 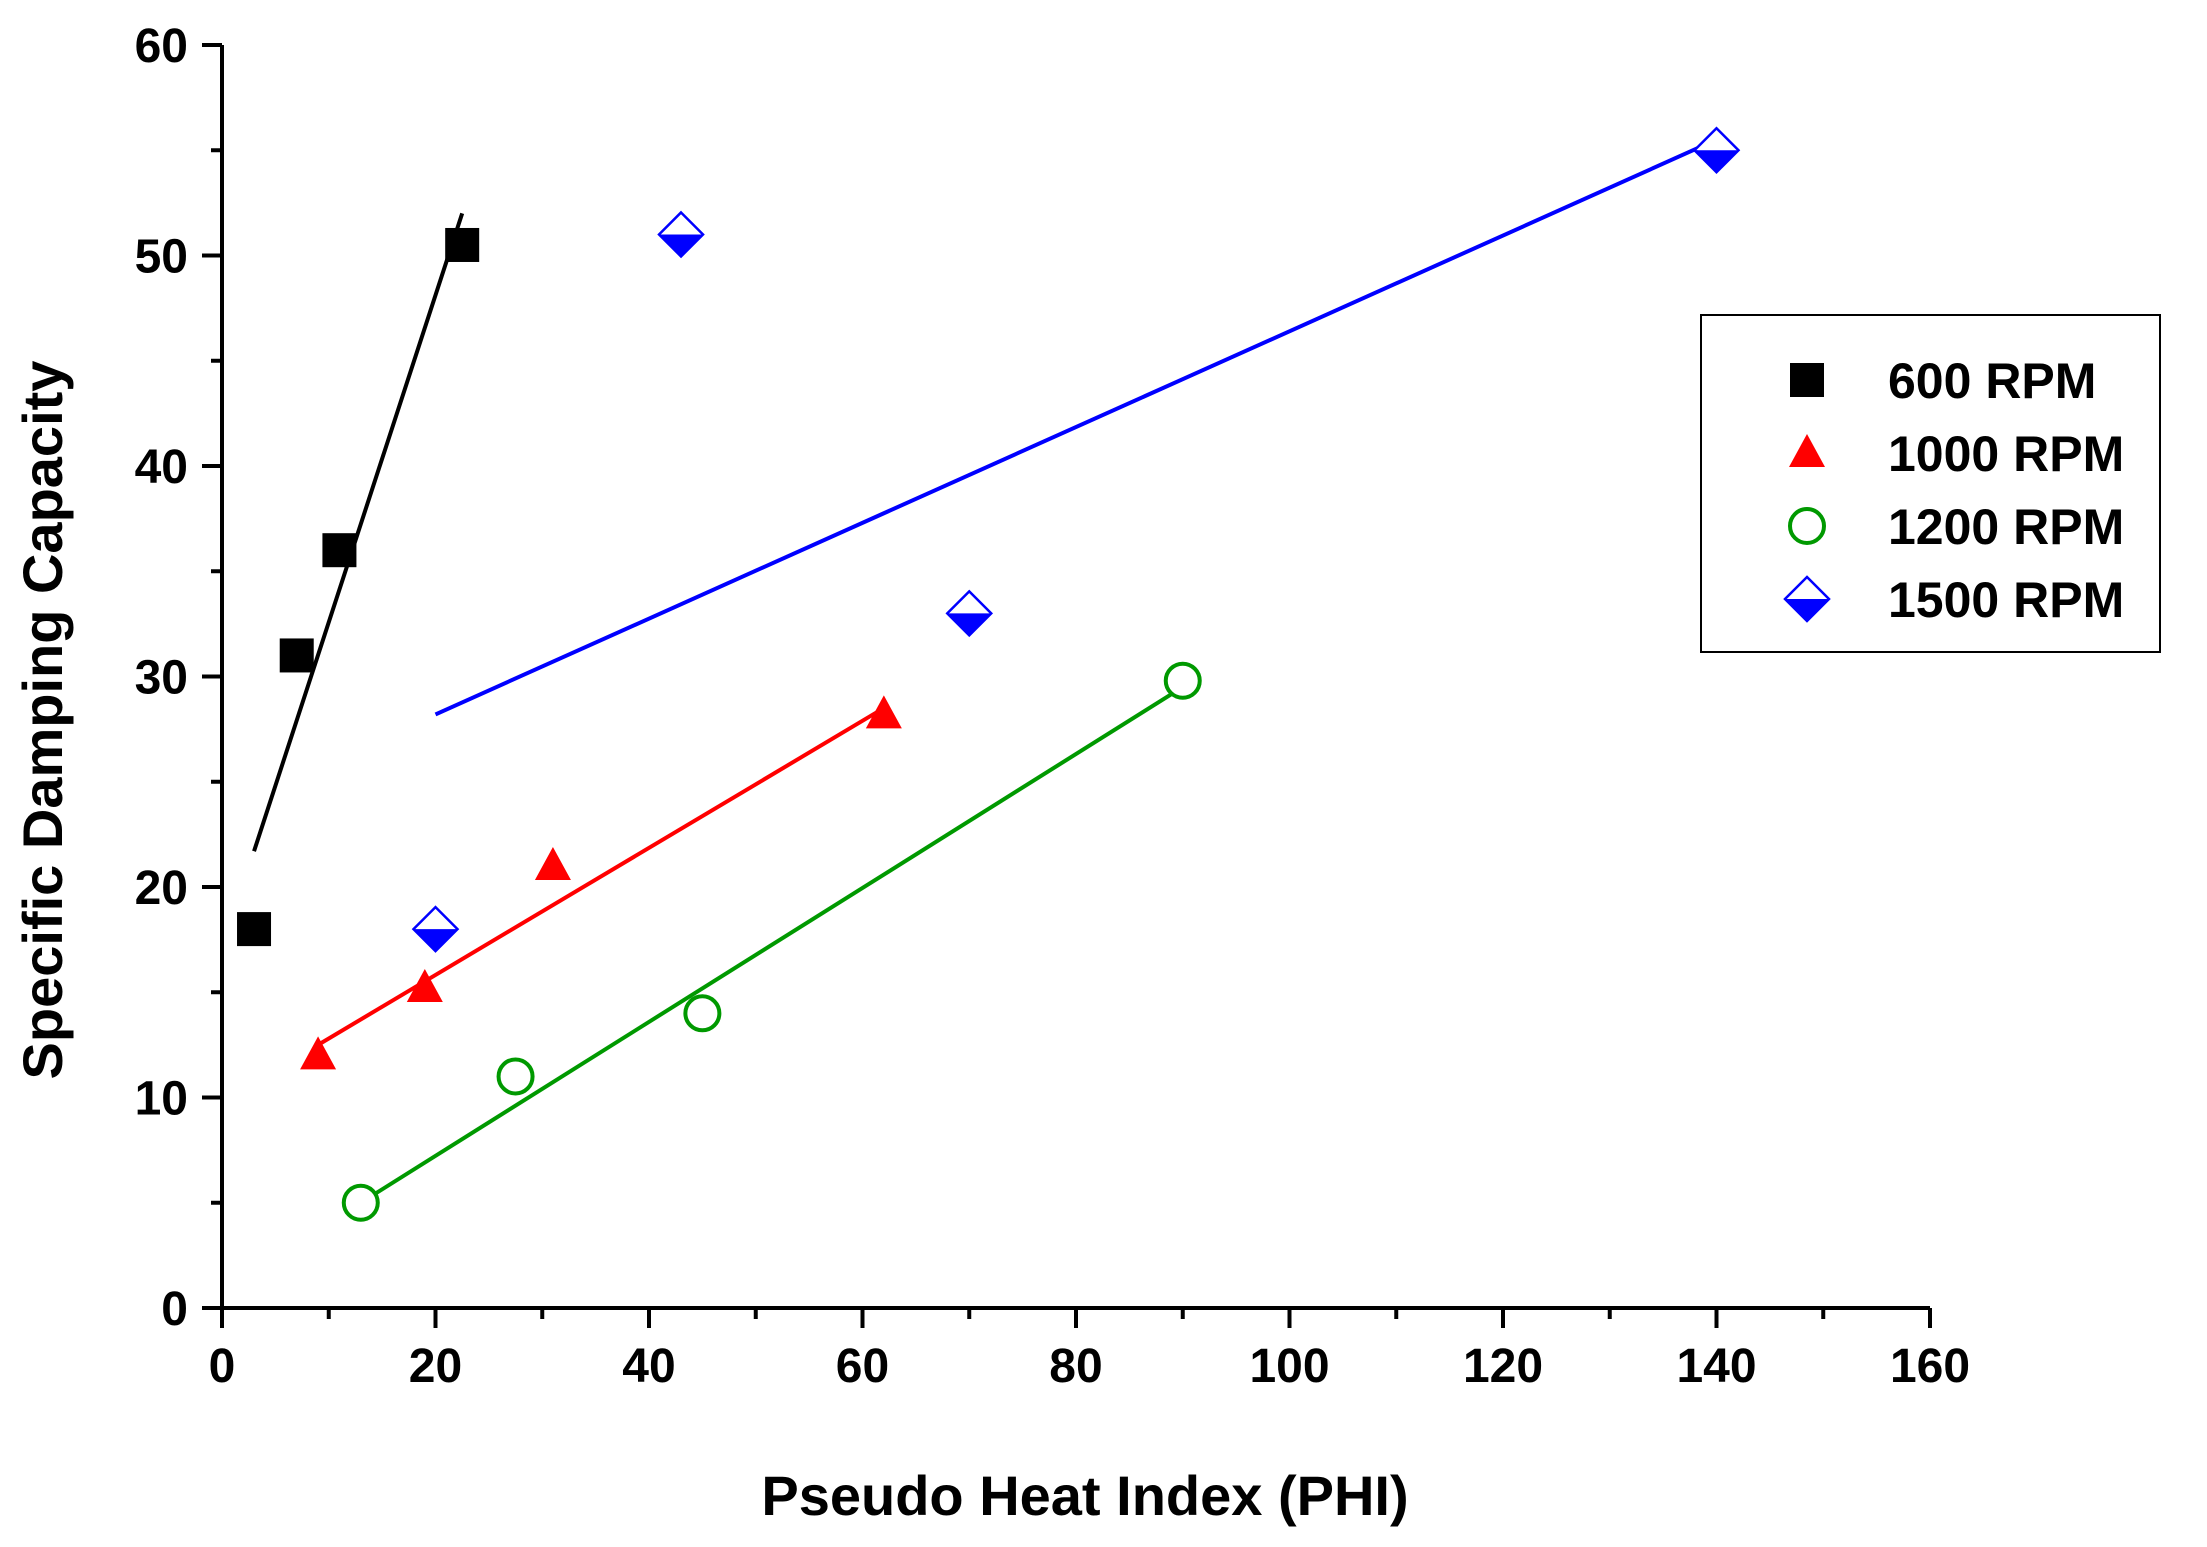 What do you see at coordinates (358, 532) in the screenshot?
I see `fit-line-600-rpm` at bounding box center [358, 532].